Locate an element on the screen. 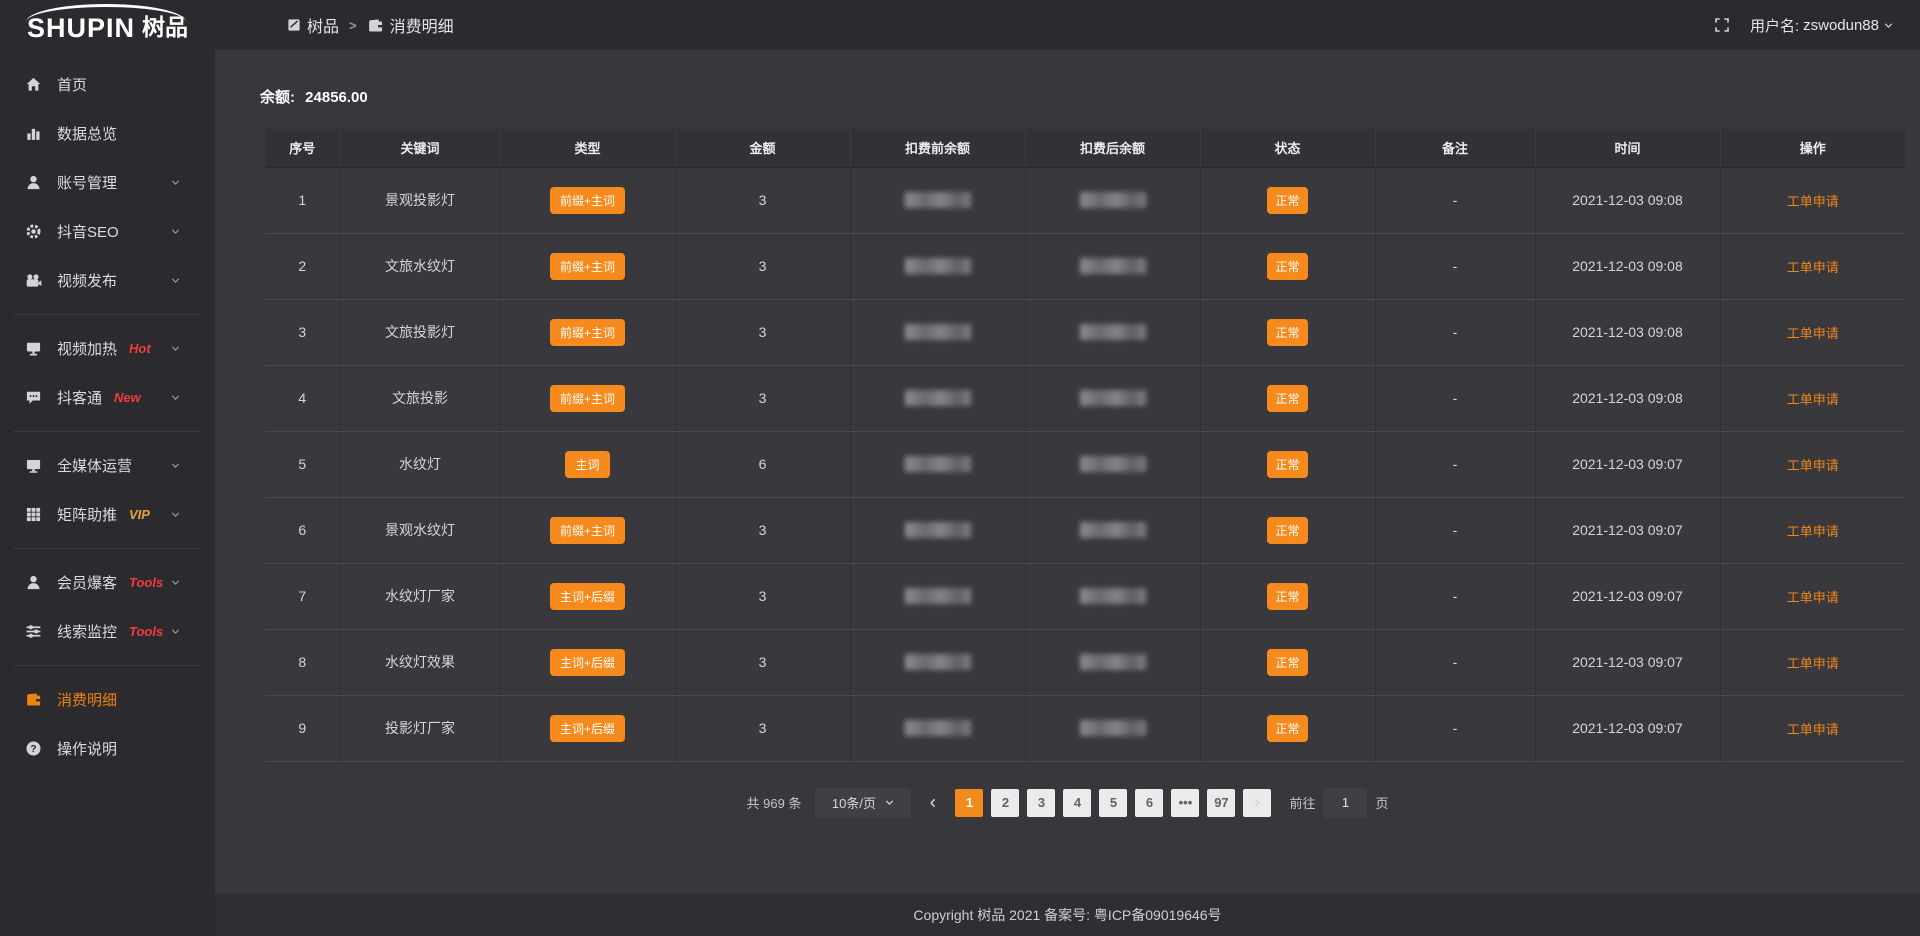  cell-keyword: 景观水纹灯 is located at coordinates (420, 530).